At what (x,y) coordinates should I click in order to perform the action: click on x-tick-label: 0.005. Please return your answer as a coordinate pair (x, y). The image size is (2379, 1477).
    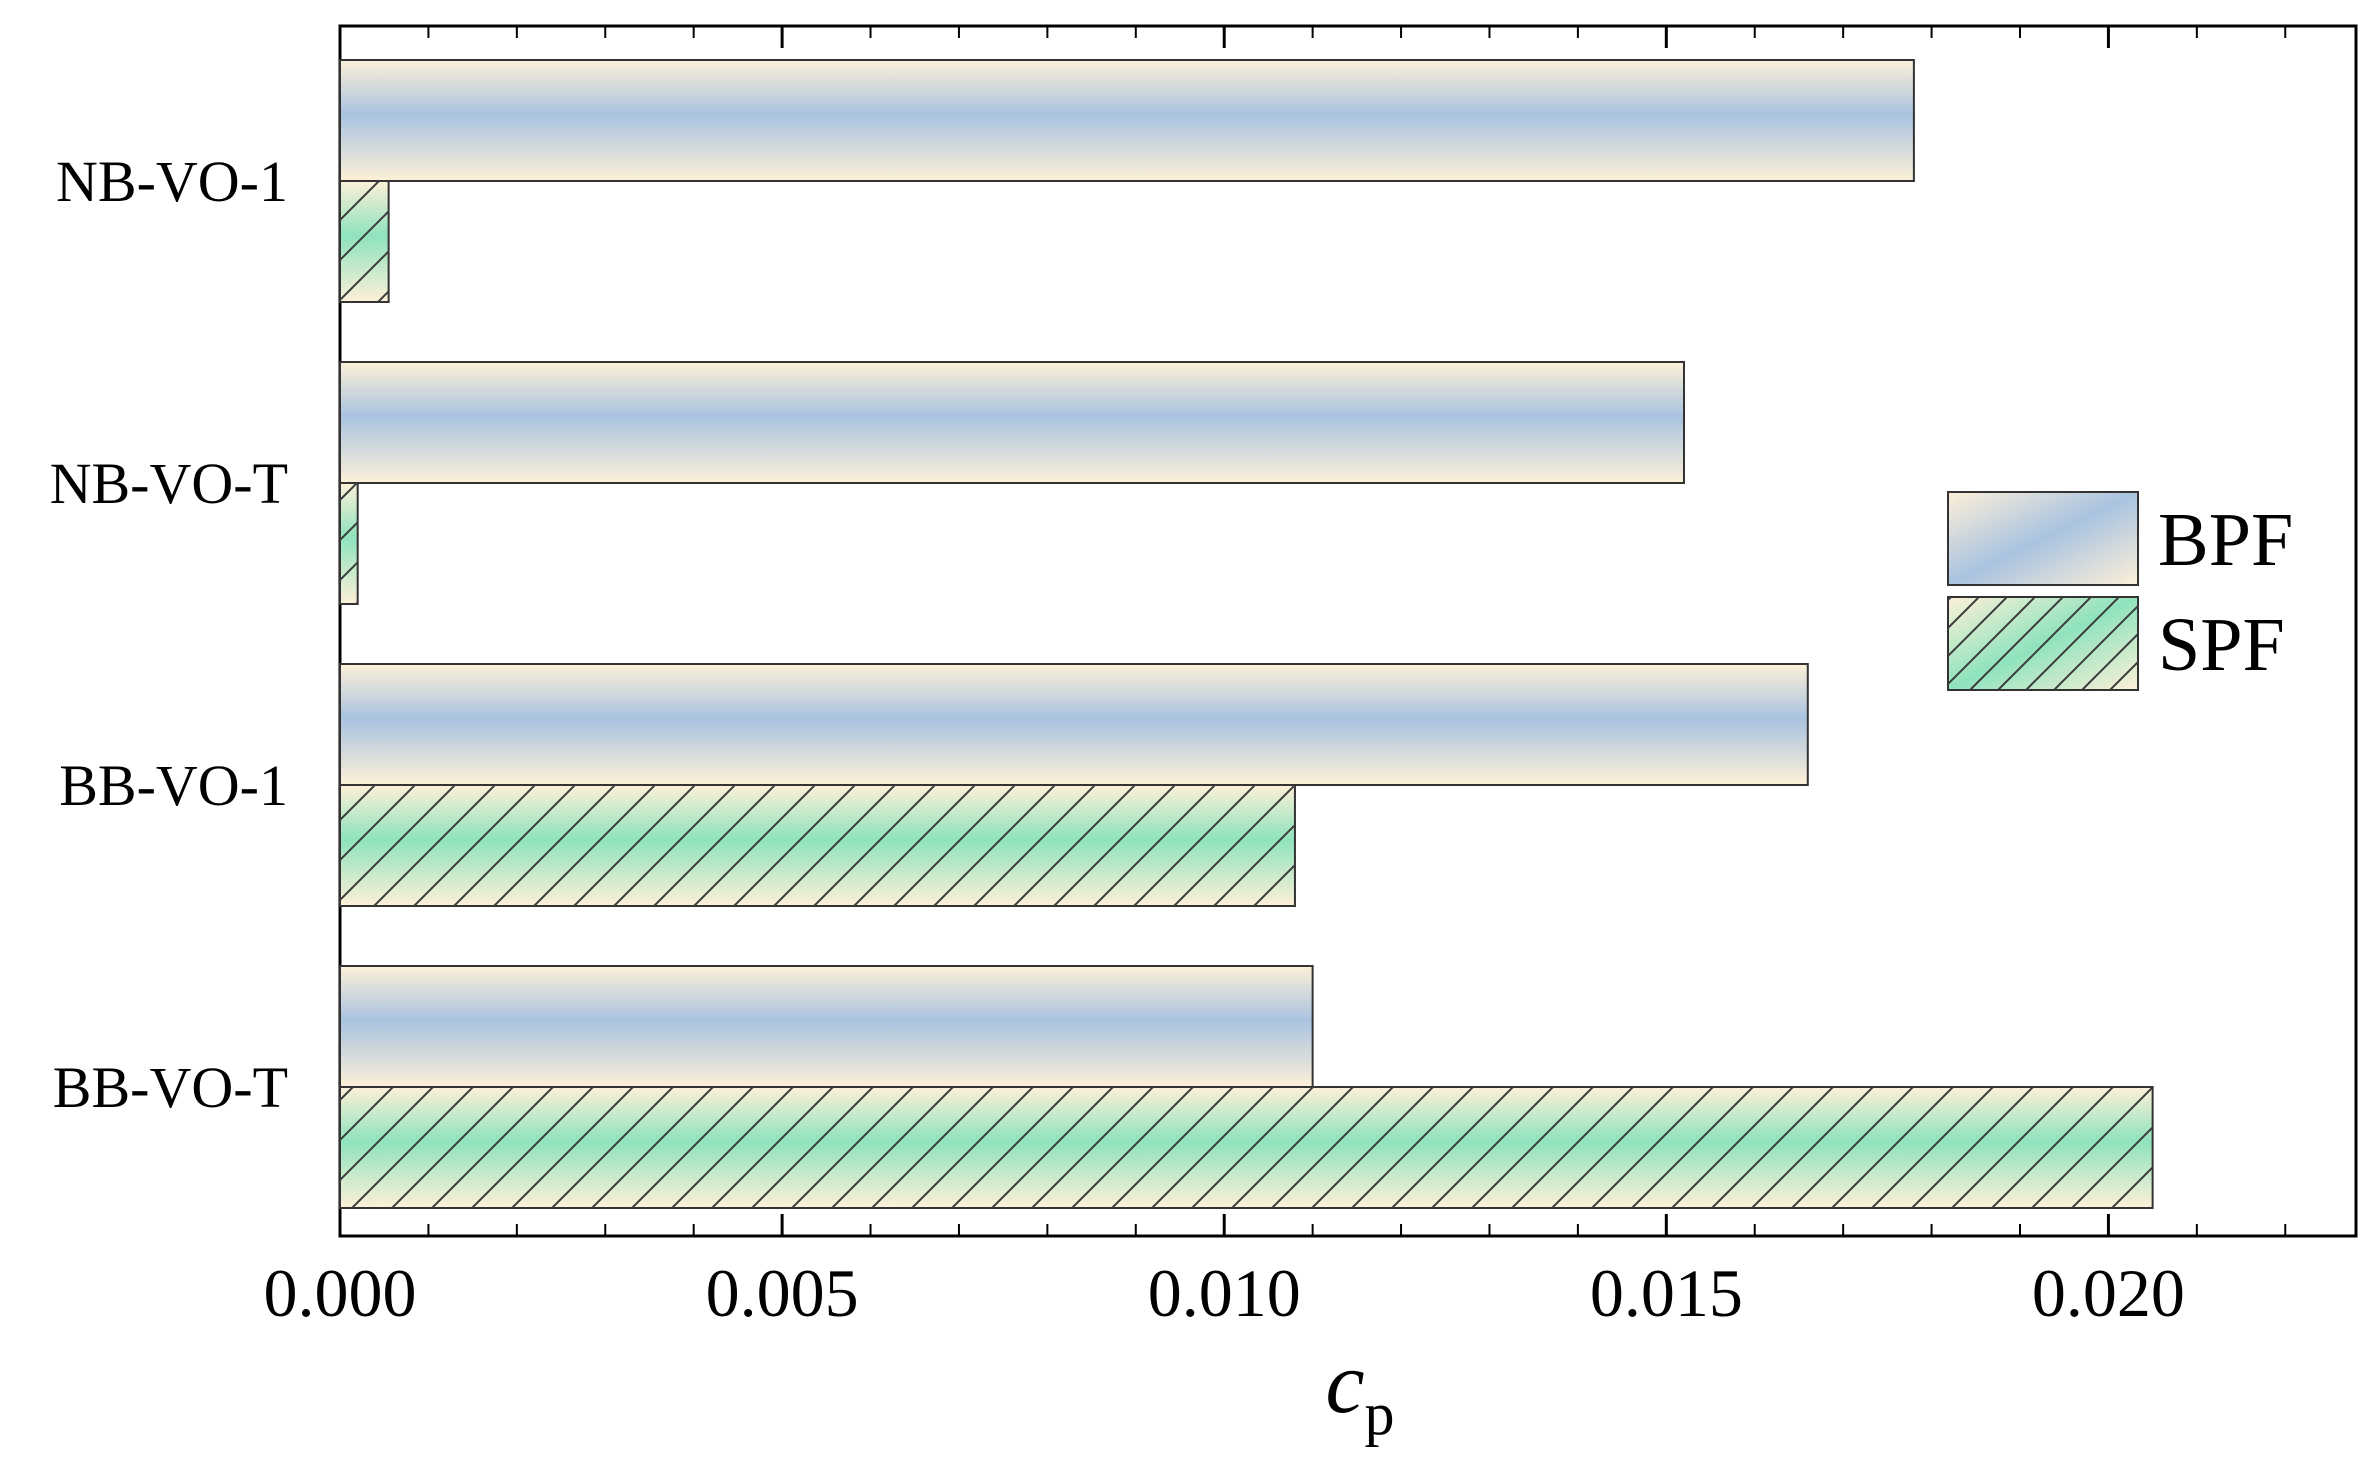
    Looking at the image, I should click on (782, 1293).